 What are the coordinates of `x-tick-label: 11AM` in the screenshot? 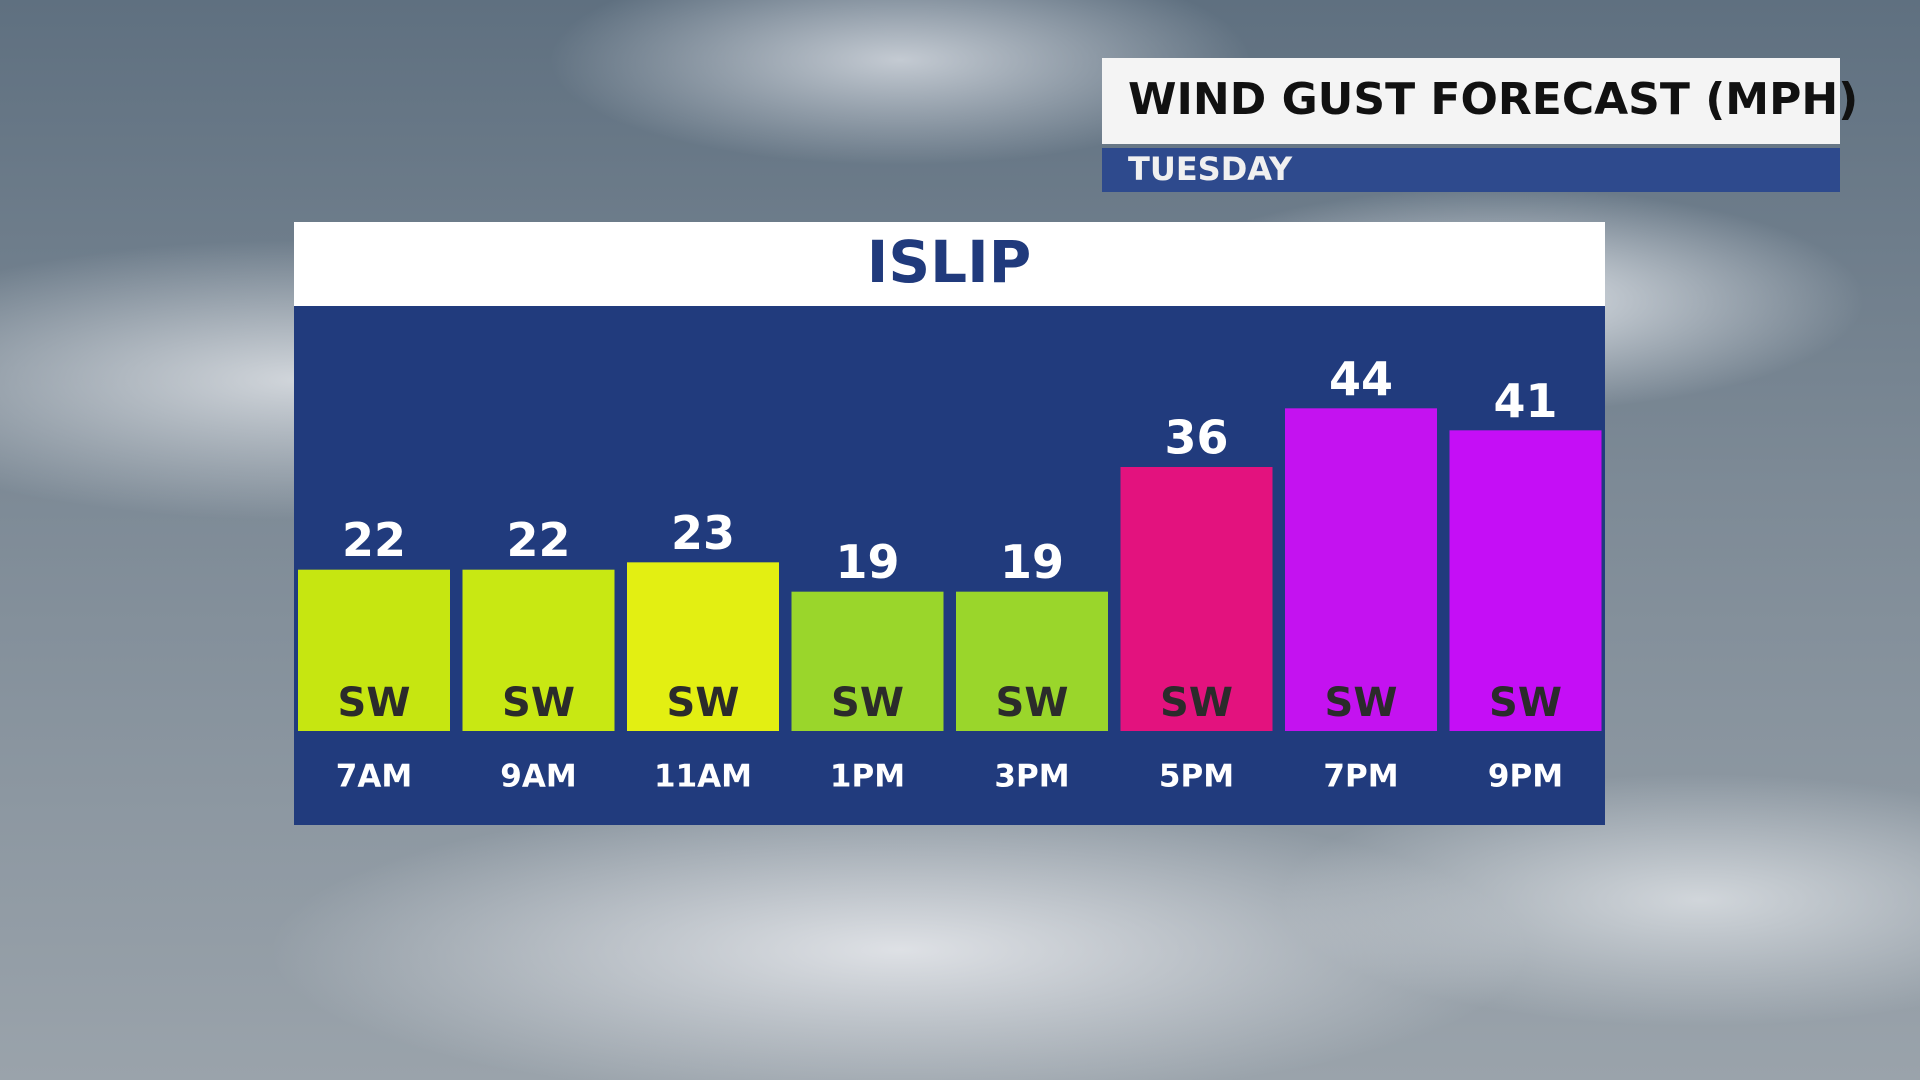 It's located at (703, 777).